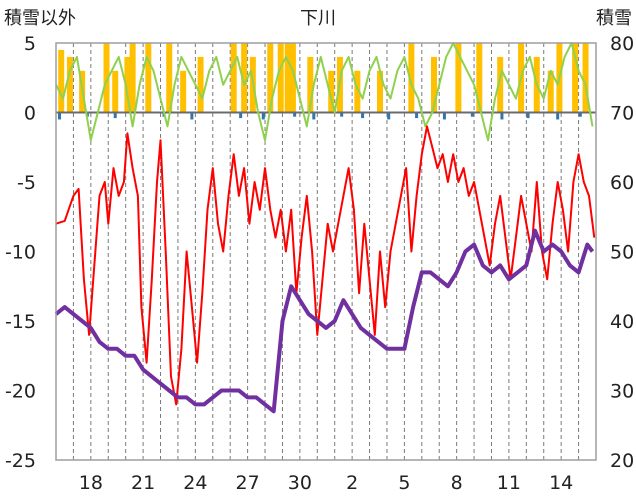  I want to click on left-y-tick-label: 0, so click(30, 114).